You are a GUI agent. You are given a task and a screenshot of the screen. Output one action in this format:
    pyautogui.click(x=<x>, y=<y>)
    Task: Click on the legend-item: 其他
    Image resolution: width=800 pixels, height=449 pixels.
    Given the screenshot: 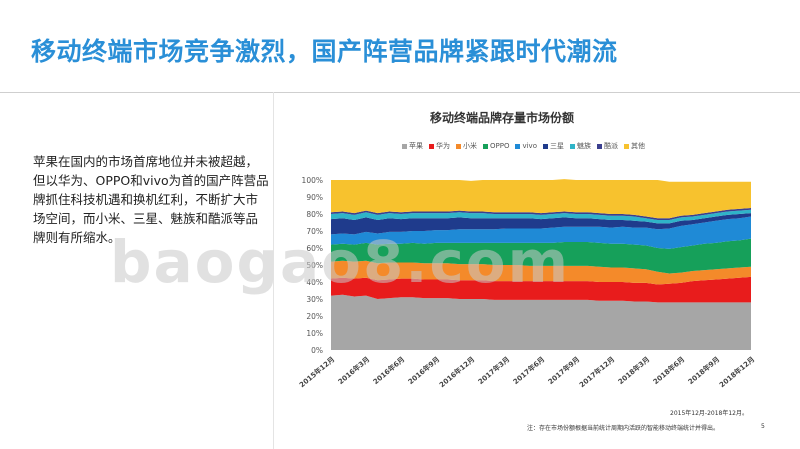 What is the action you would take?
    pyautogui.click(x=634, y=146)
    